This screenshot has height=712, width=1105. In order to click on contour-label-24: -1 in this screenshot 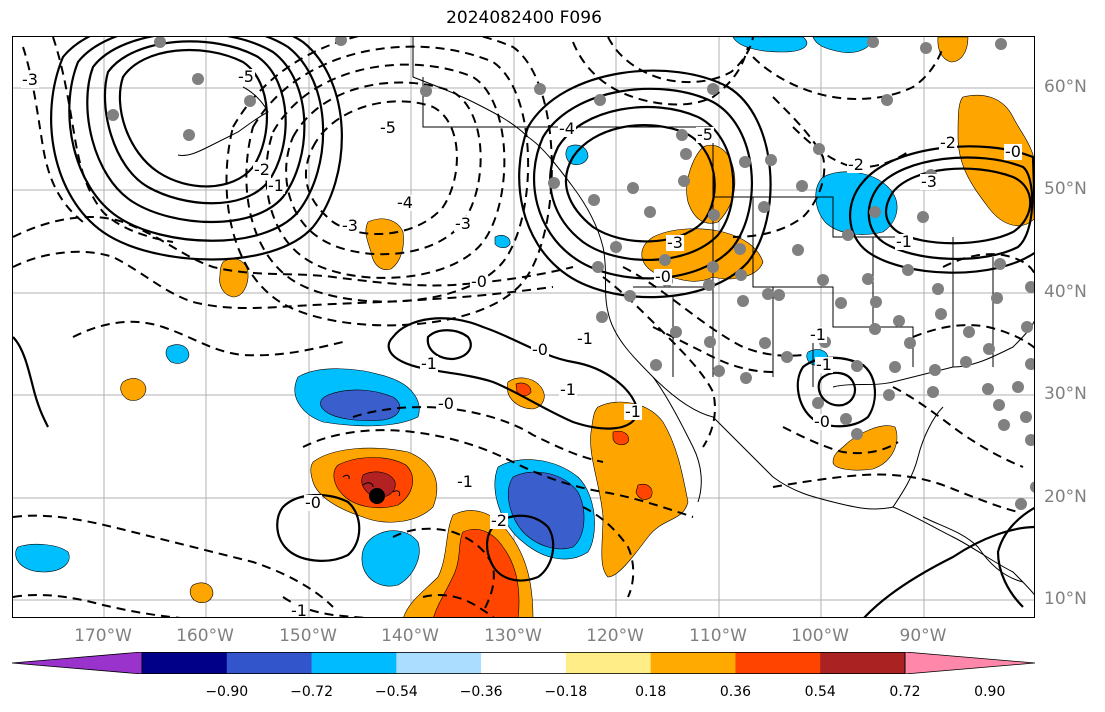, I will do `click(585, 338)`.